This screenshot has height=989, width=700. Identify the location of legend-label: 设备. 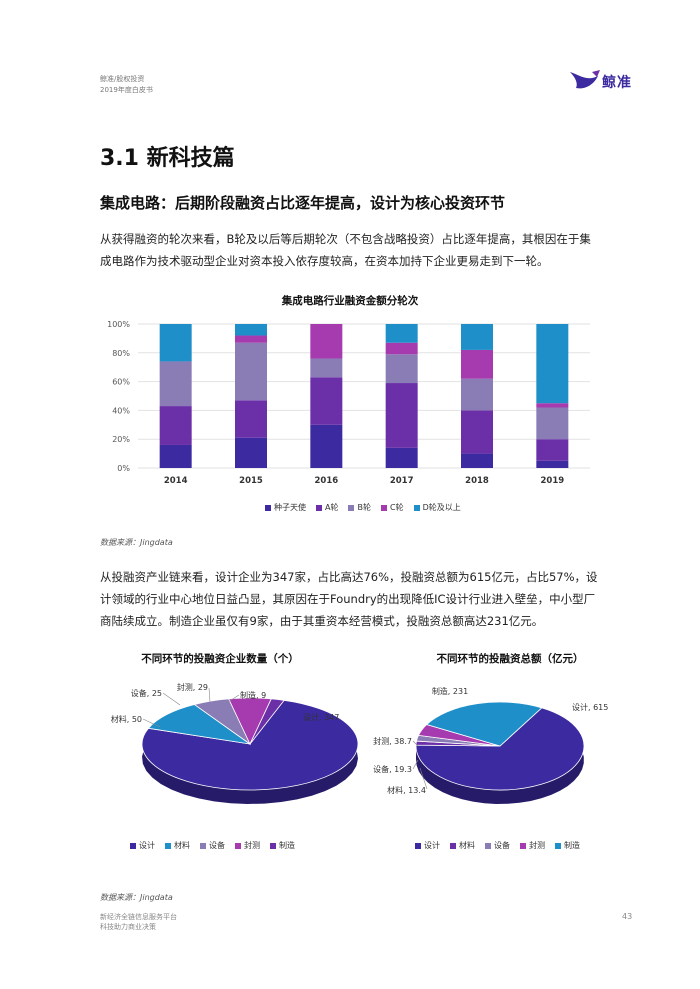
(502, 845).